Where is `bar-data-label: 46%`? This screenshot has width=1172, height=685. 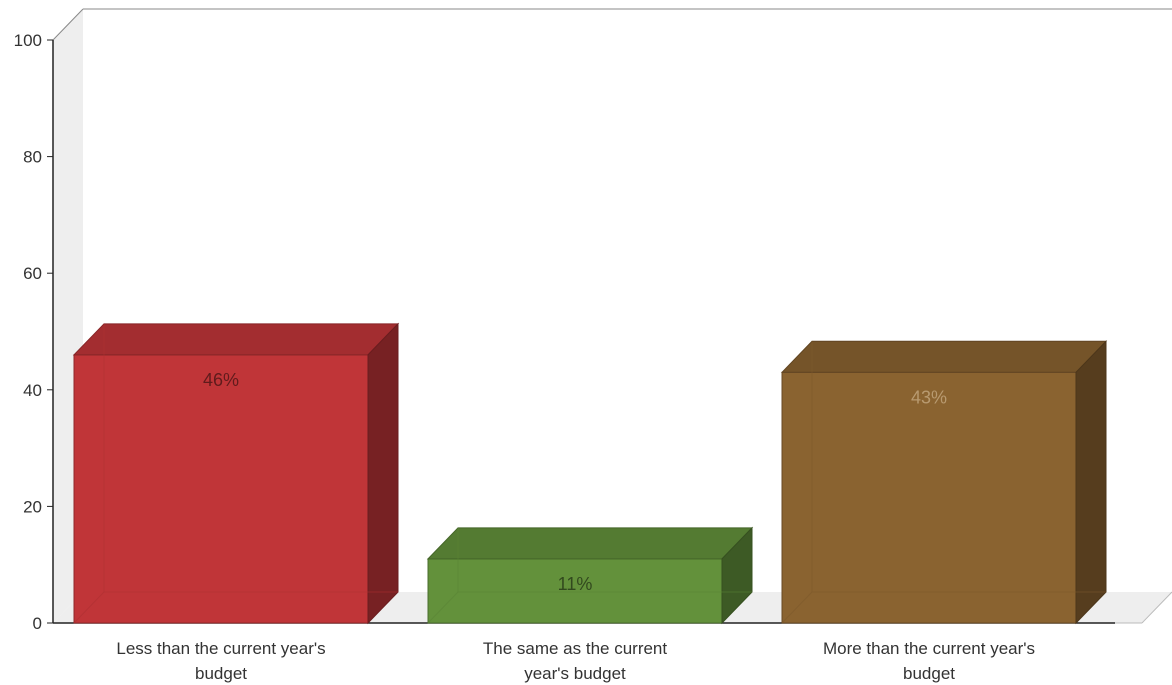 bar-data-label: 46% is located at coordinates (221, 380).